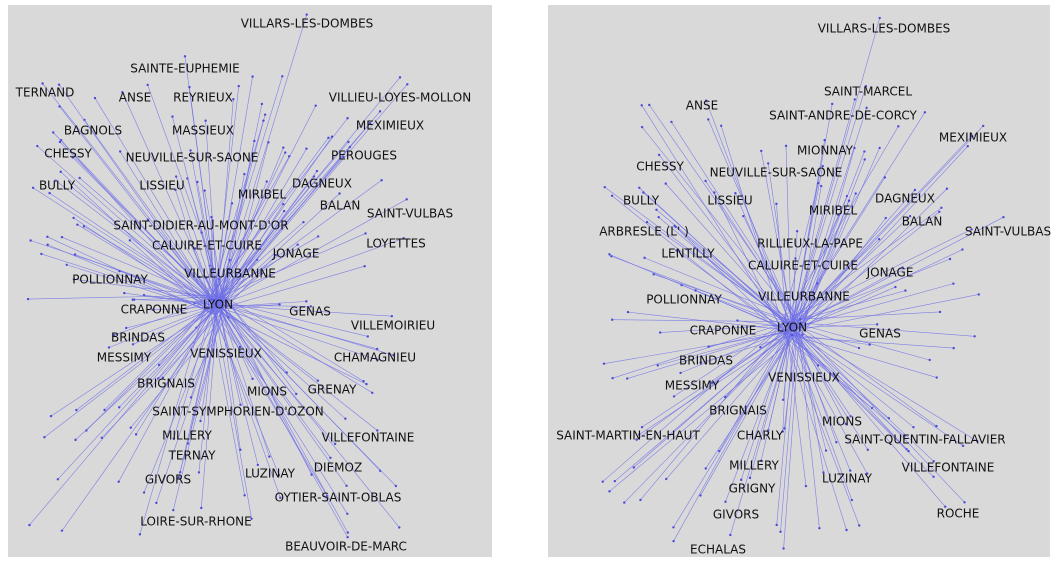 This screenshot has width=1057, height=562. What do you see at coordinates (393, 326) in the screenshot?
I see `node-label: VILLEMOIRIEU` at bounding box center [393, 326].